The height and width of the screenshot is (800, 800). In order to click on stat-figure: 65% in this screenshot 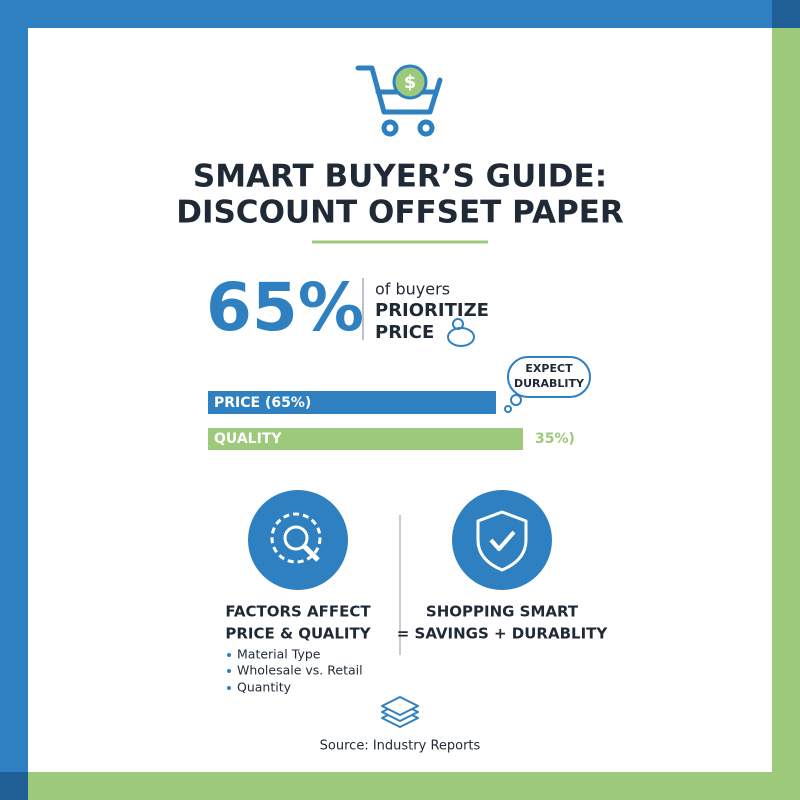, I will do `click(285, 307)`.